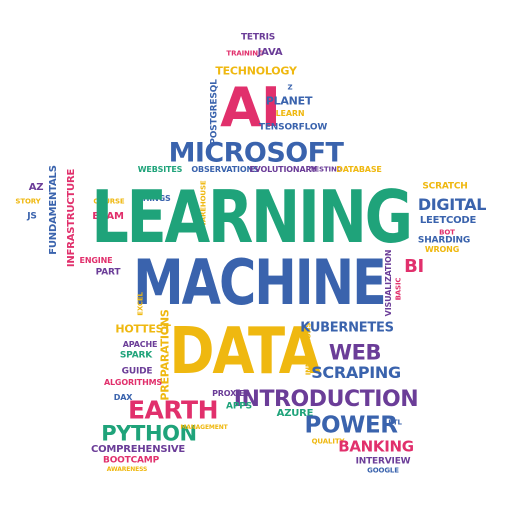  What do you see at coordinates (398, 289) in the screenshot?
I see `word-basic: BASIC` at bounding box center [398, 289].